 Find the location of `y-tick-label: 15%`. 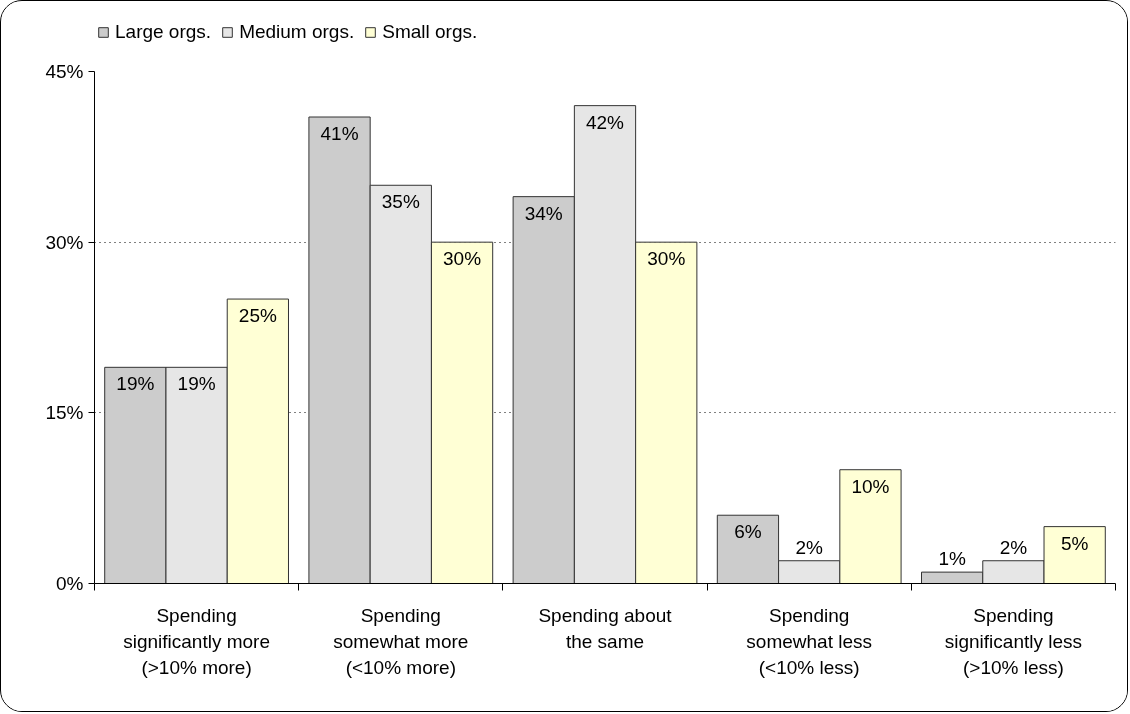

y-tick-label: 15% is located at coordinates (64, 413).